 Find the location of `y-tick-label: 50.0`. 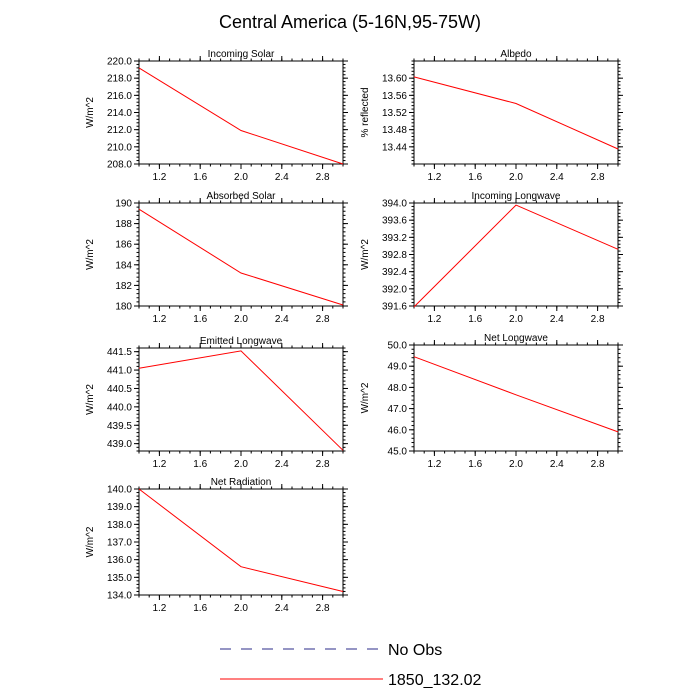

y-tick-label: 50.0 is located at coordinates (398, 346).